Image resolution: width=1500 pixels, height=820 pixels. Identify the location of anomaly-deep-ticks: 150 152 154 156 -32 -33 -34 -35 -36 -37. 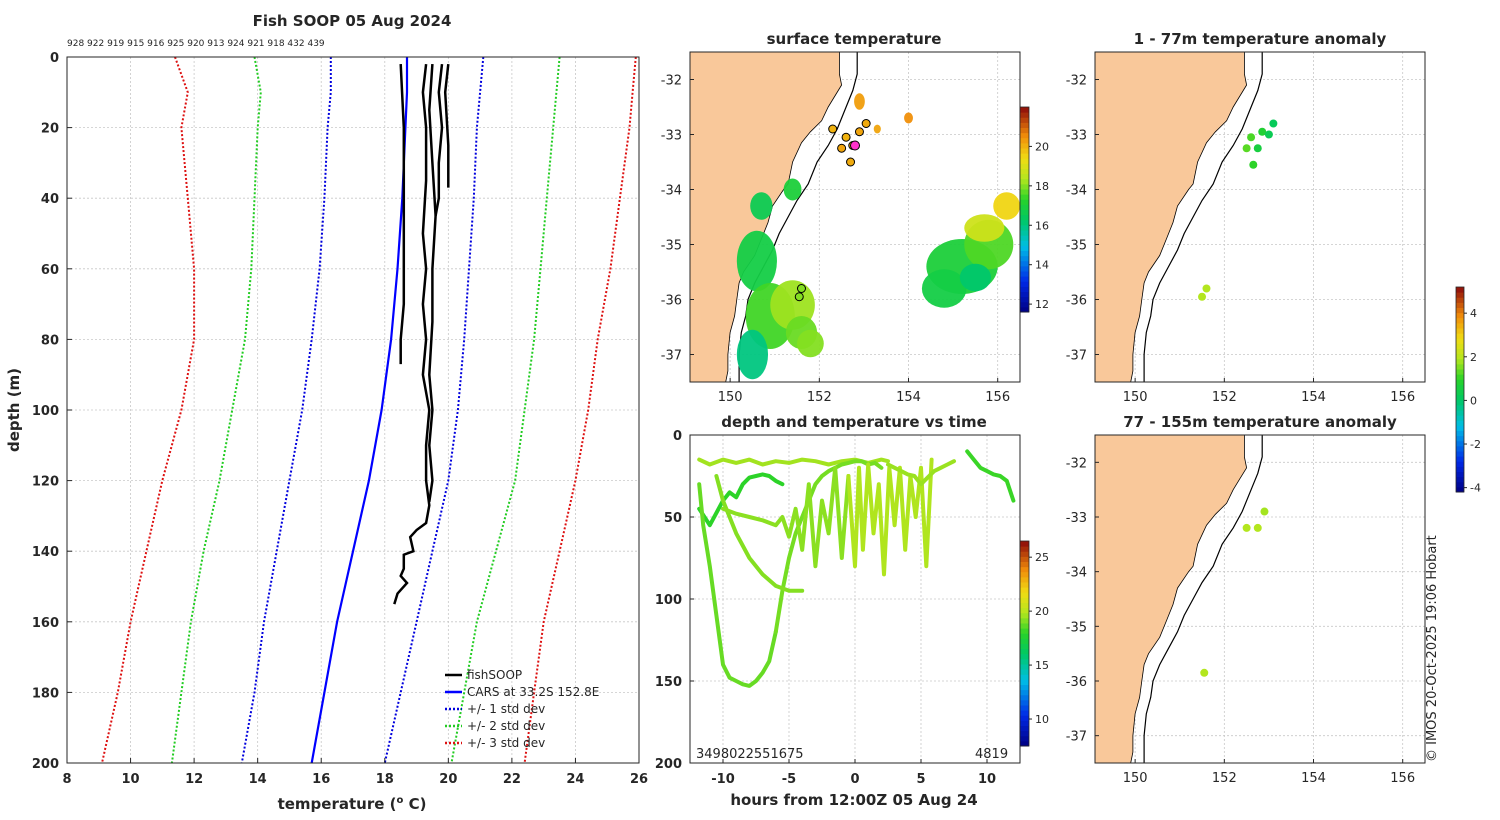
(1240, 621).